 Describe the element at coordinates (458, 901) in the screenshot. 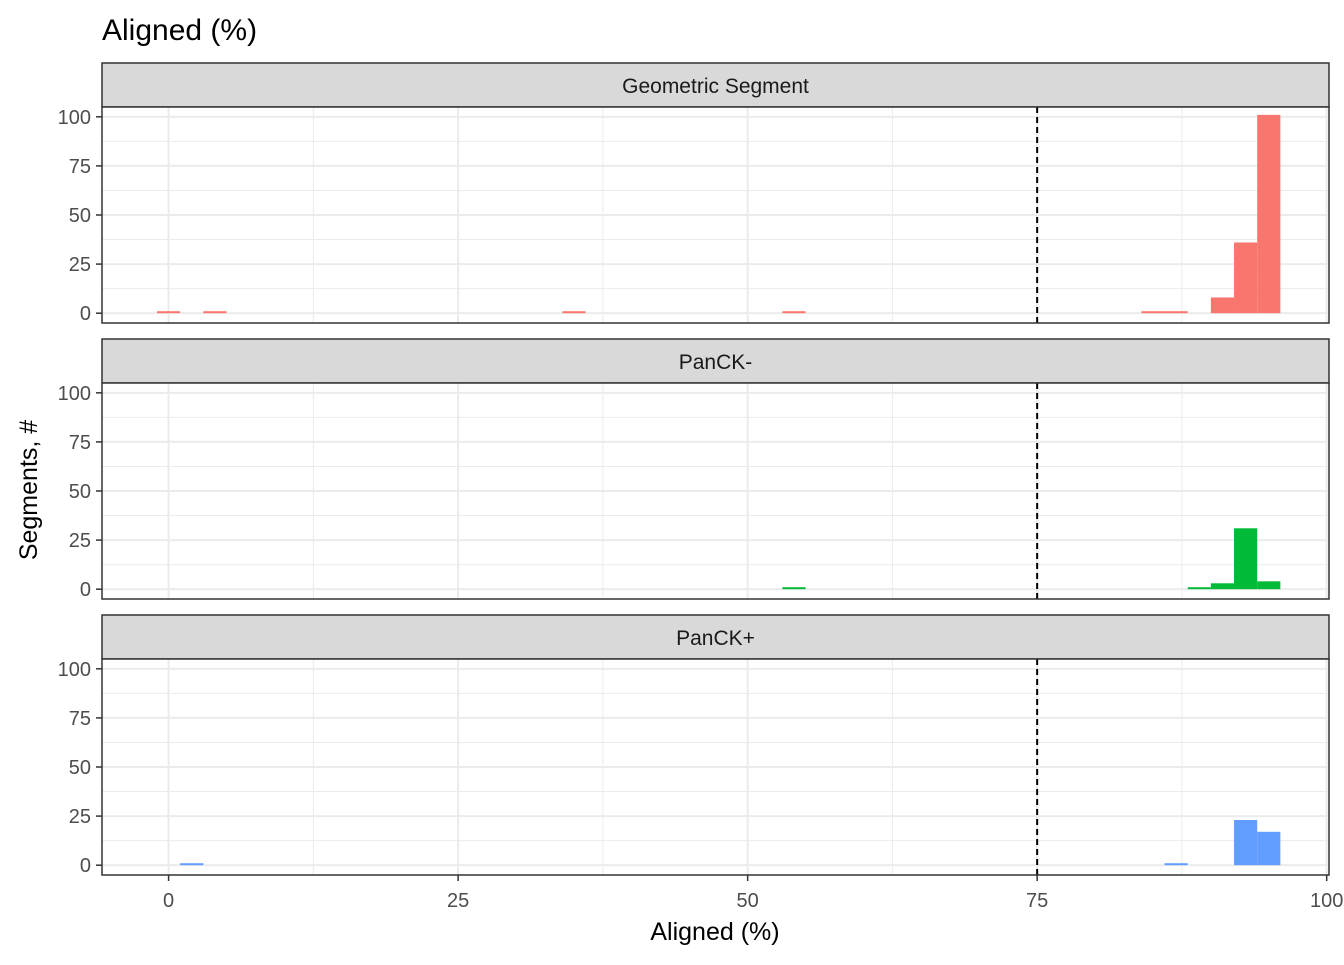

I see `x-tick-label: 25` at that location.